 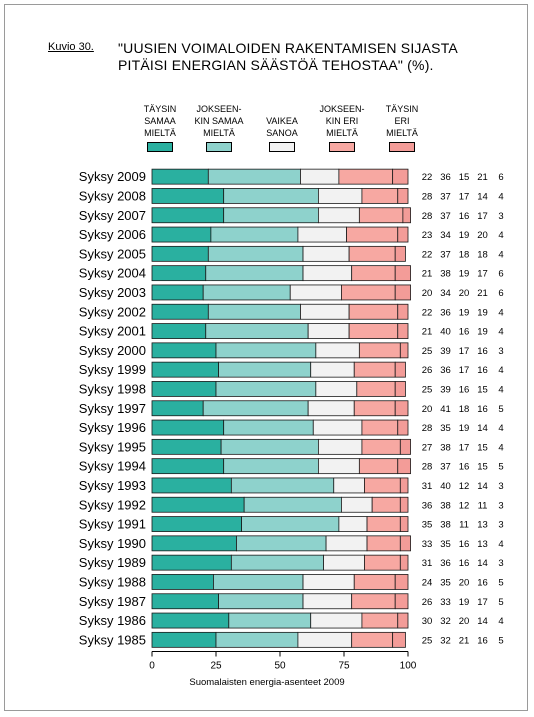 I want to click on data-label: 22, so click(x=427, y=312).